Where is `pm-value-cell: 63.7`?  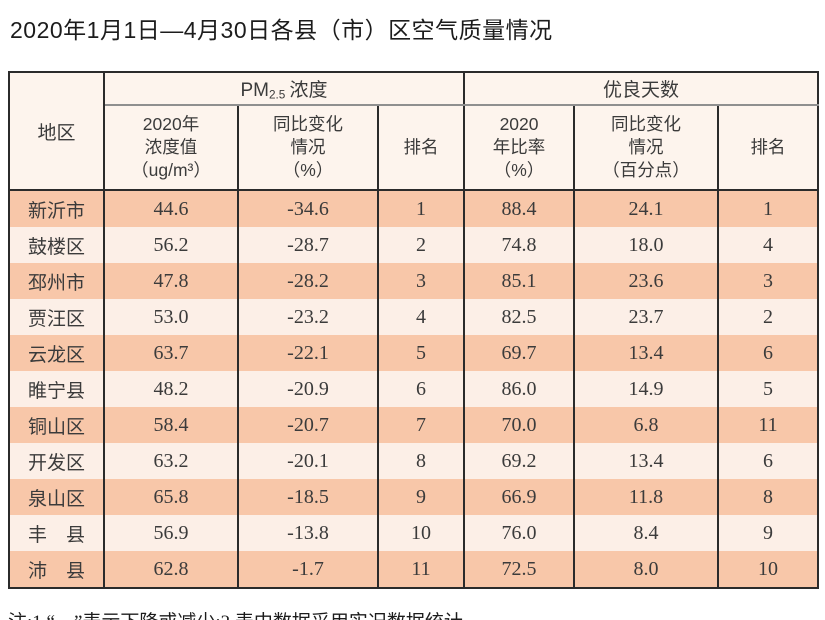
pm-value-cell: 63.7 is located at coordinates (171, 353).